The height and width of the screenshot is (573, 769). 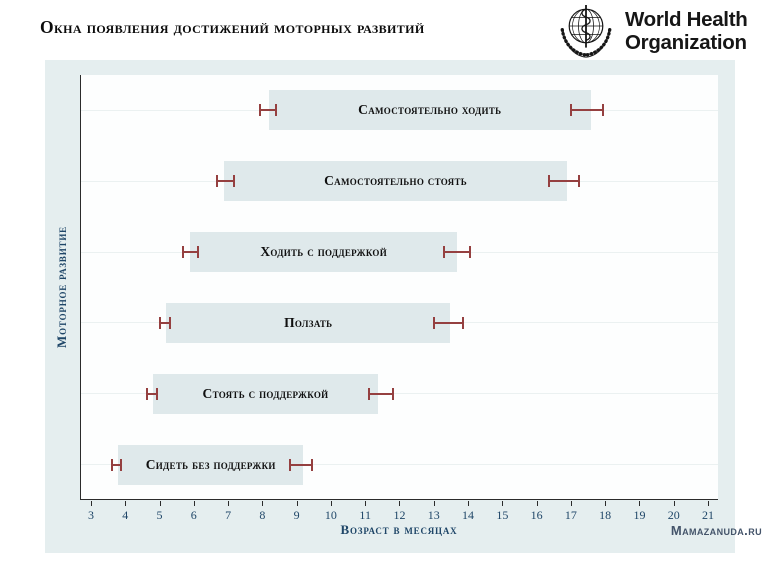 I want to click on who-logo-line2: Organization, so click(x=686, y=42).